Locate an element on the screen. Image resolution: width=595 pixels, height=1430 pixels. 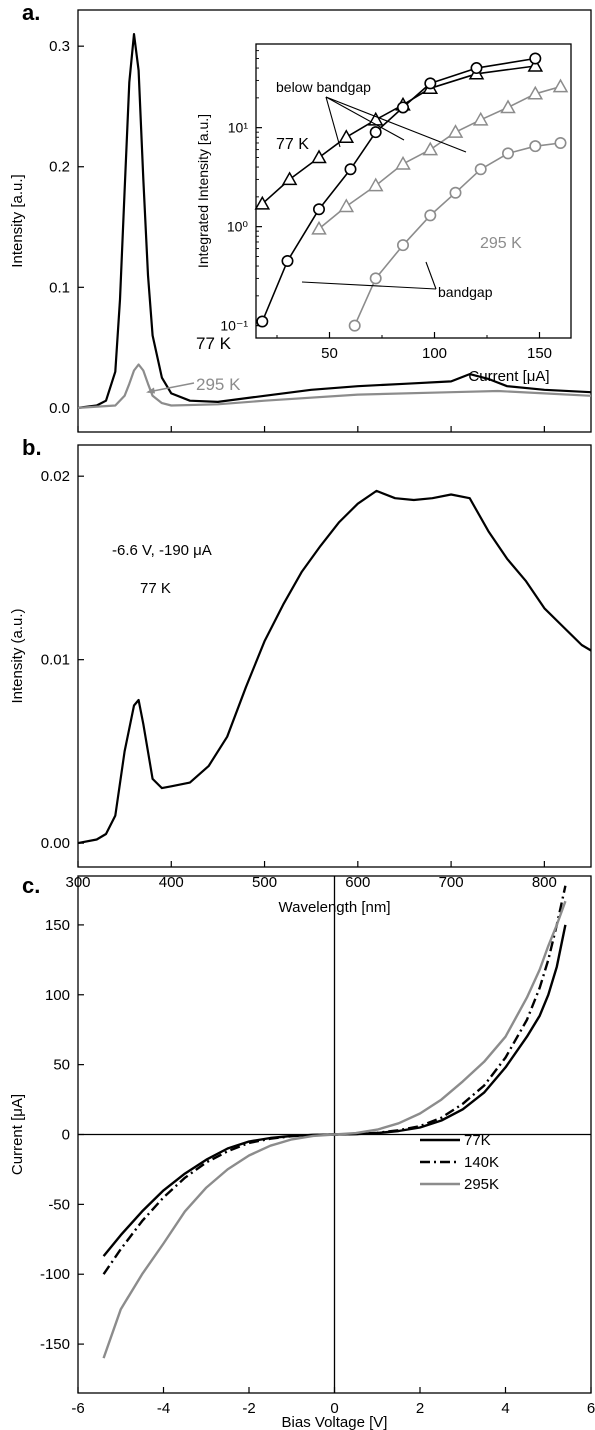
x-tick-label-c: -4 is located at coordinates (163, 1408).